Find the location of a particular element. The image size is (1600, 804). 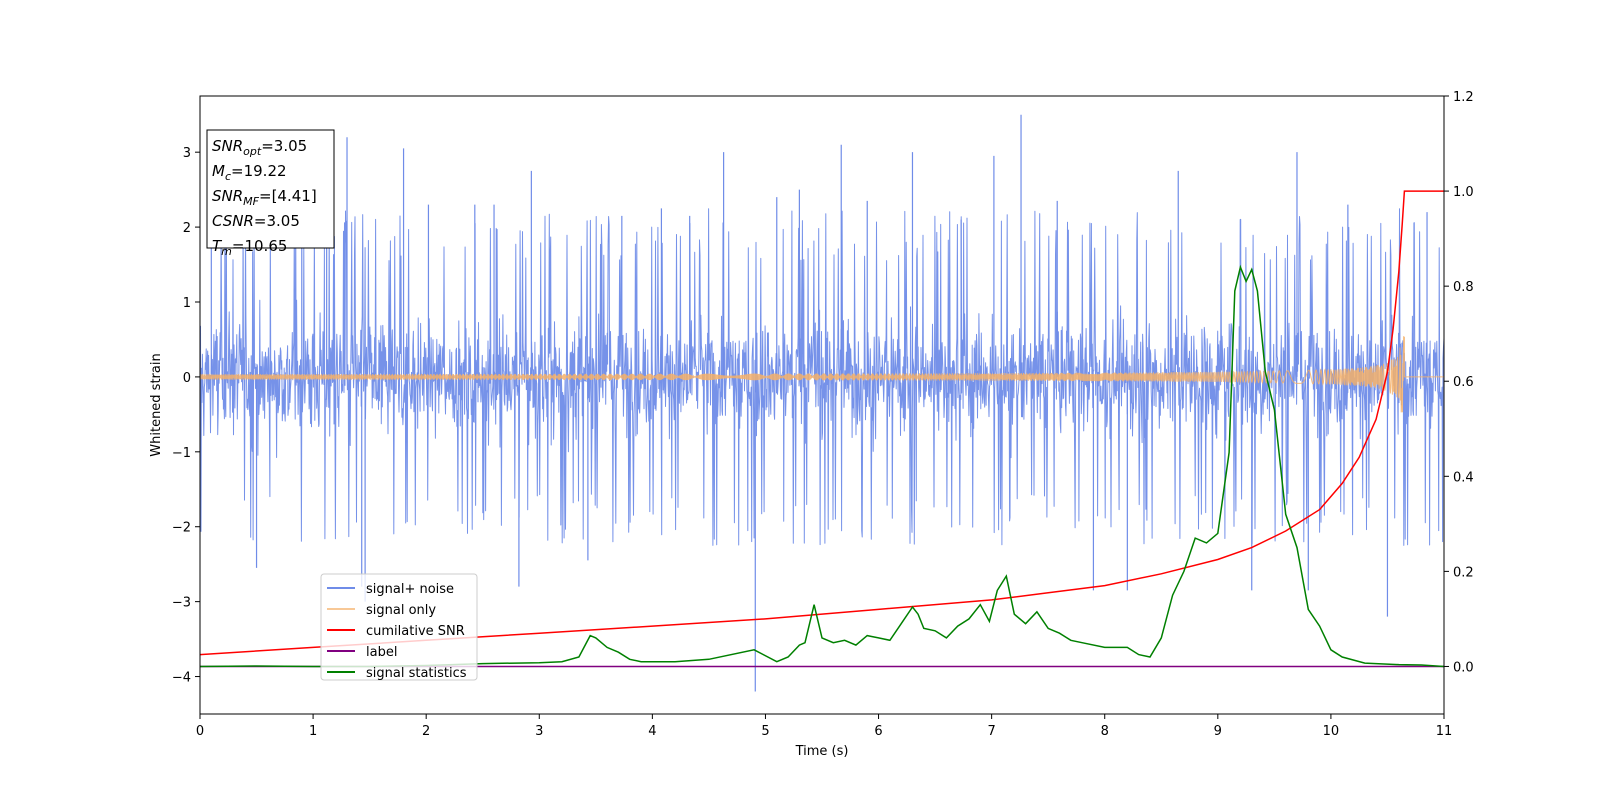

x-tick-label: 0 is located at coordinates (200, 731).